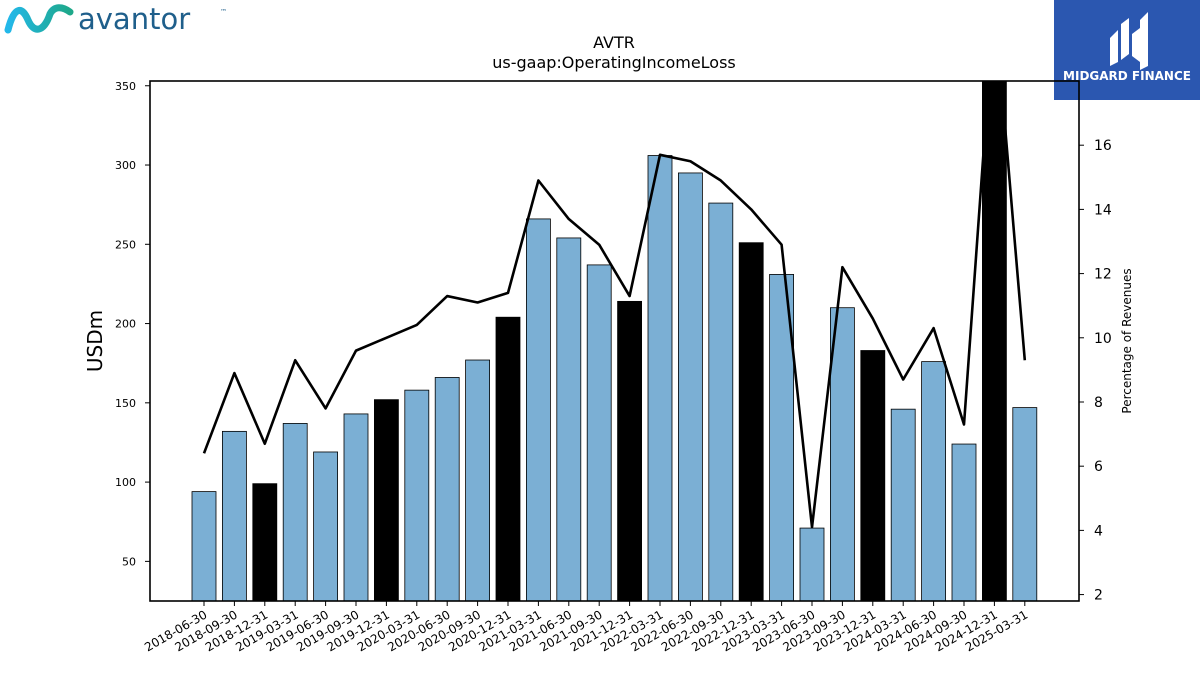 This screenshot has height=675, width=1200. What do you see at coordinates (1127, 47) in the screenshot?
I see `midgard-logo-icon: MIDGARD FINANCE` at bounding box center [1127, 47].